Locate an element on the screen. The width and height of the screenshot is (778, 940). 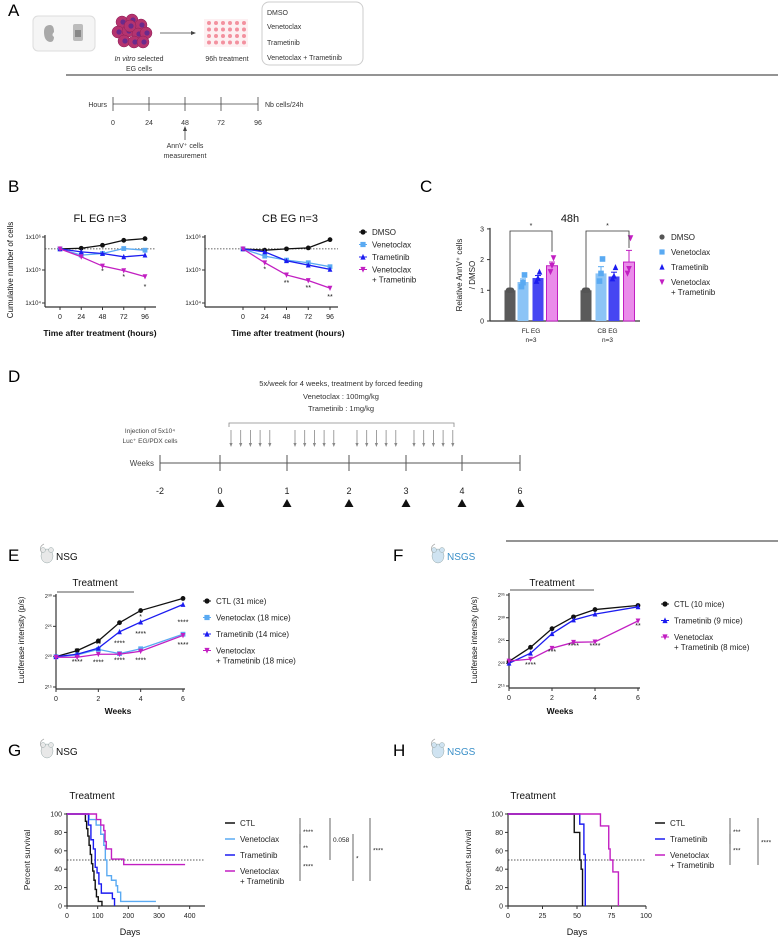
y-tick-label: 1x10⁵ is located at coordinates (194, 270).